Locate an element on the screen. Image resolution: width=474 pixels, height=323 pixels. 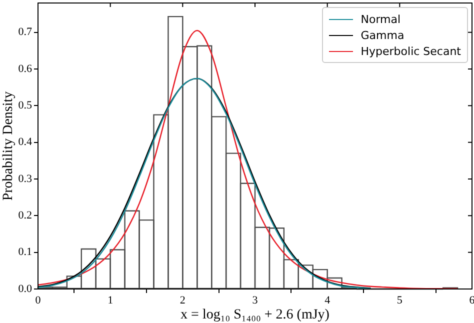
x-tick-label: 5 is located at coordinates (399, 300).